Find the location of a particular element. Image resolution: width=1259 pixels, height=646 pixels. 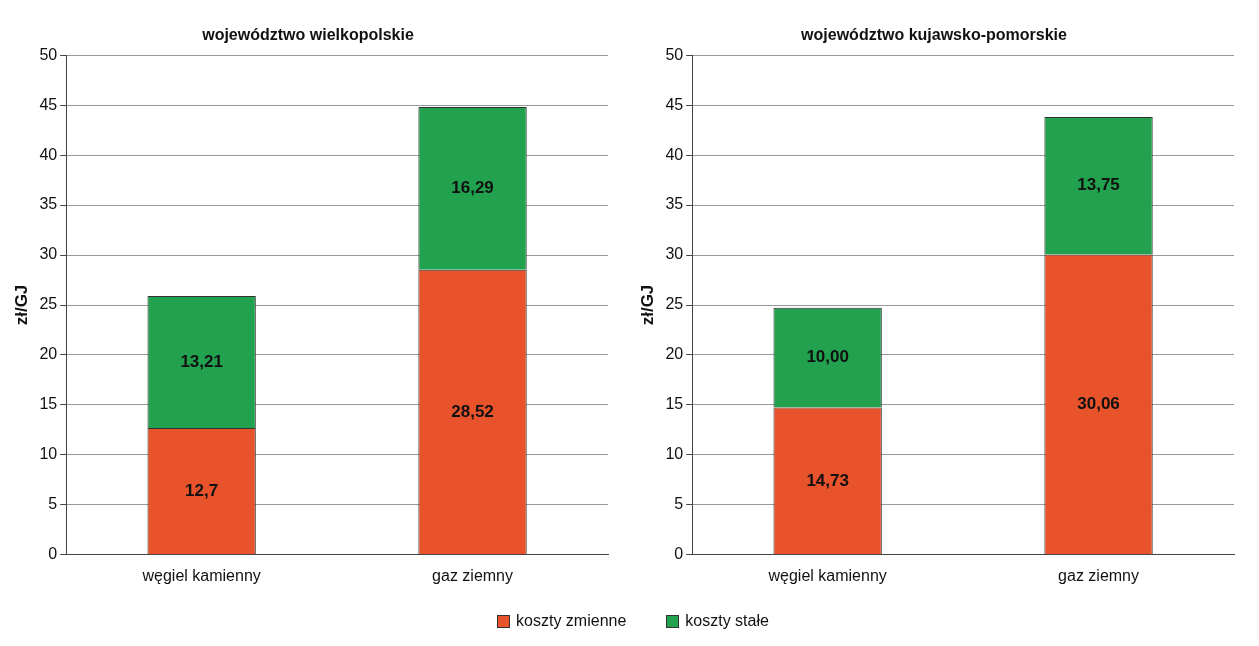

data-label: 13,21 is located at coordinates (201, 361).